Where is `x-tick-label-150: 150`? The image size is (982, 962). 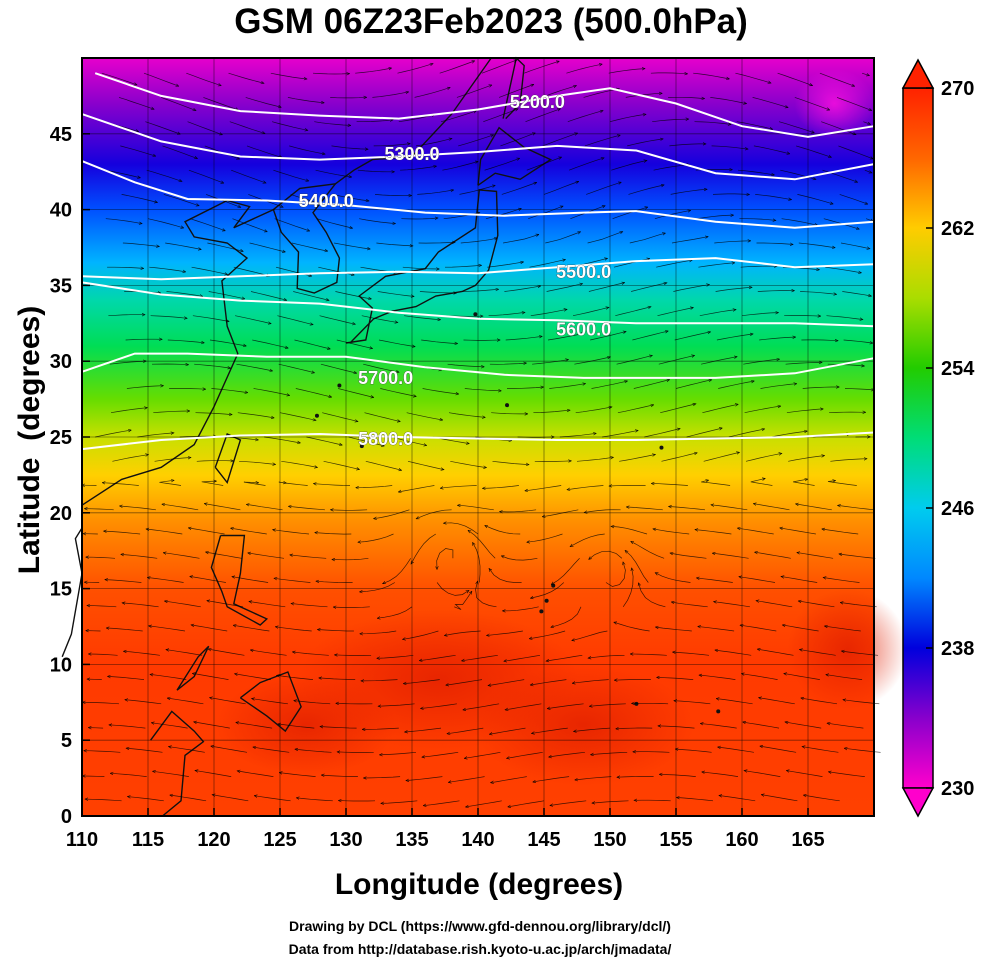
x-tick-label-150: 150 is located at coordinates (609, 840).